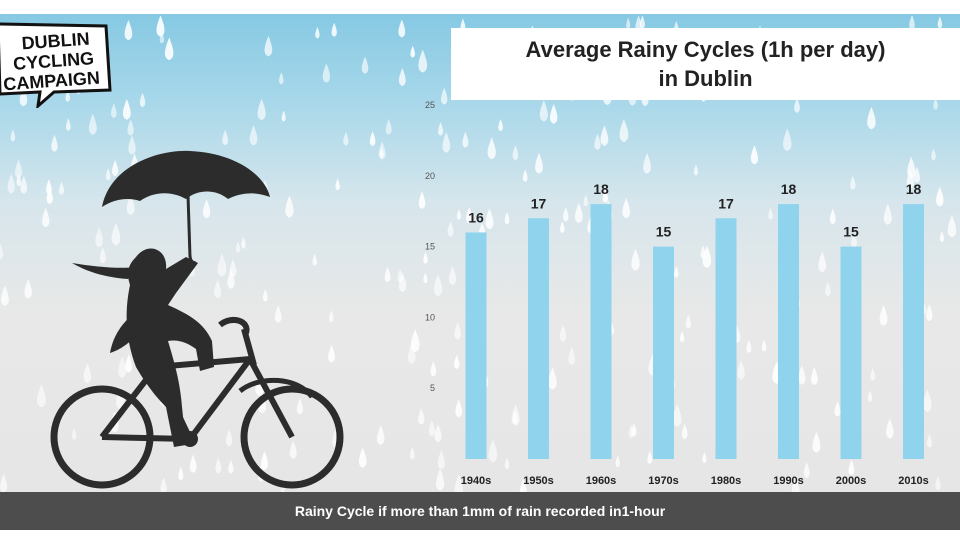 This screenshot has width=960, height=540. I want to click on umbrella-shaft, so click(189, 226).